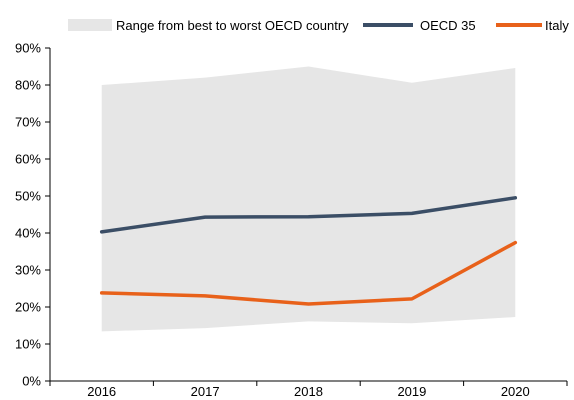 The width and height of the screenshot is (574, 400). I want to click on y-tick-label: 30%, so click(28, 270).